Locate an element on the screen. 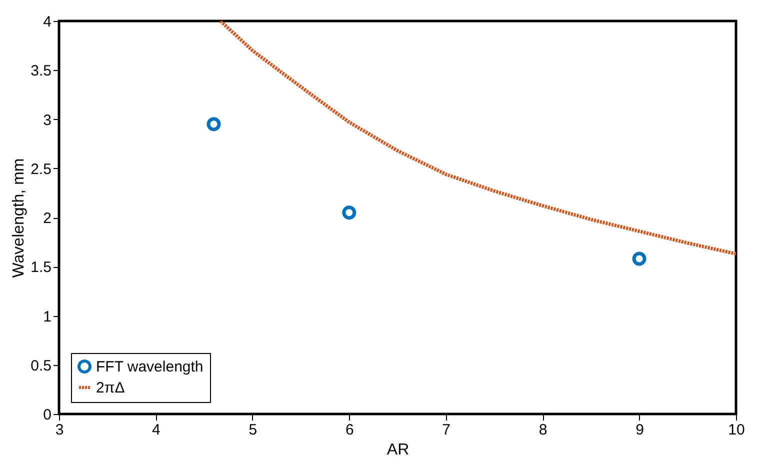 The width and height of the screenshot is (757, 465). y-axis-title: Wavelength, mm is located at coordinates (19, 218).